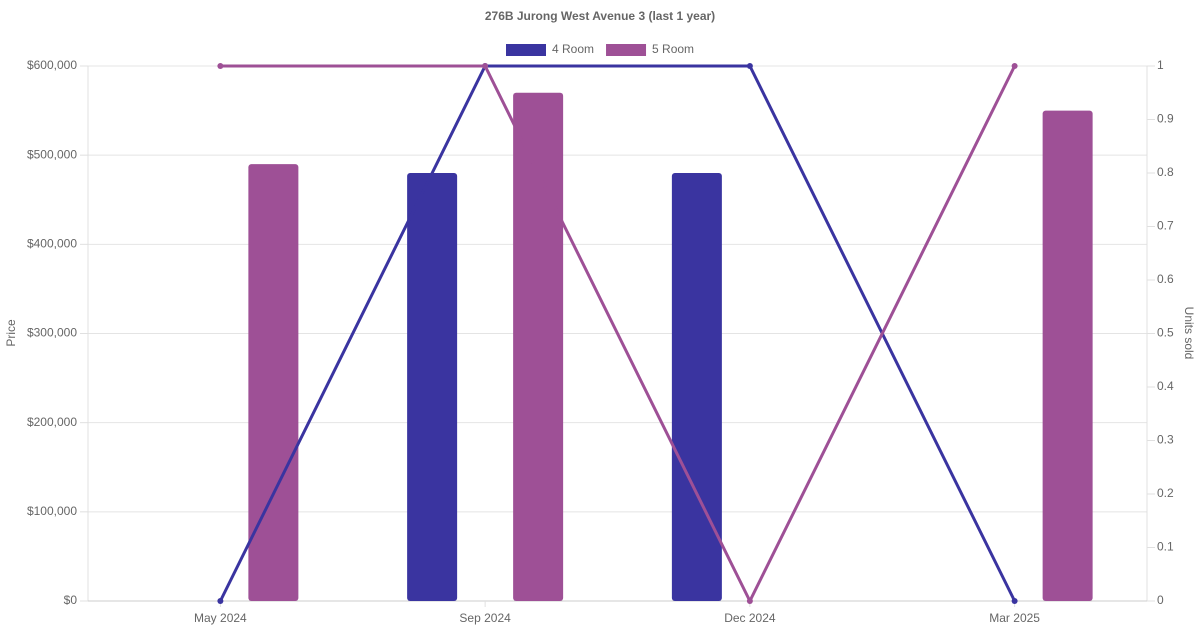 The image size is (1200, 630). What do you see at coordinates (1160, 600) in the screenshot?
I see `y2-tick-label: 0` at bounding box center [1160, 600].